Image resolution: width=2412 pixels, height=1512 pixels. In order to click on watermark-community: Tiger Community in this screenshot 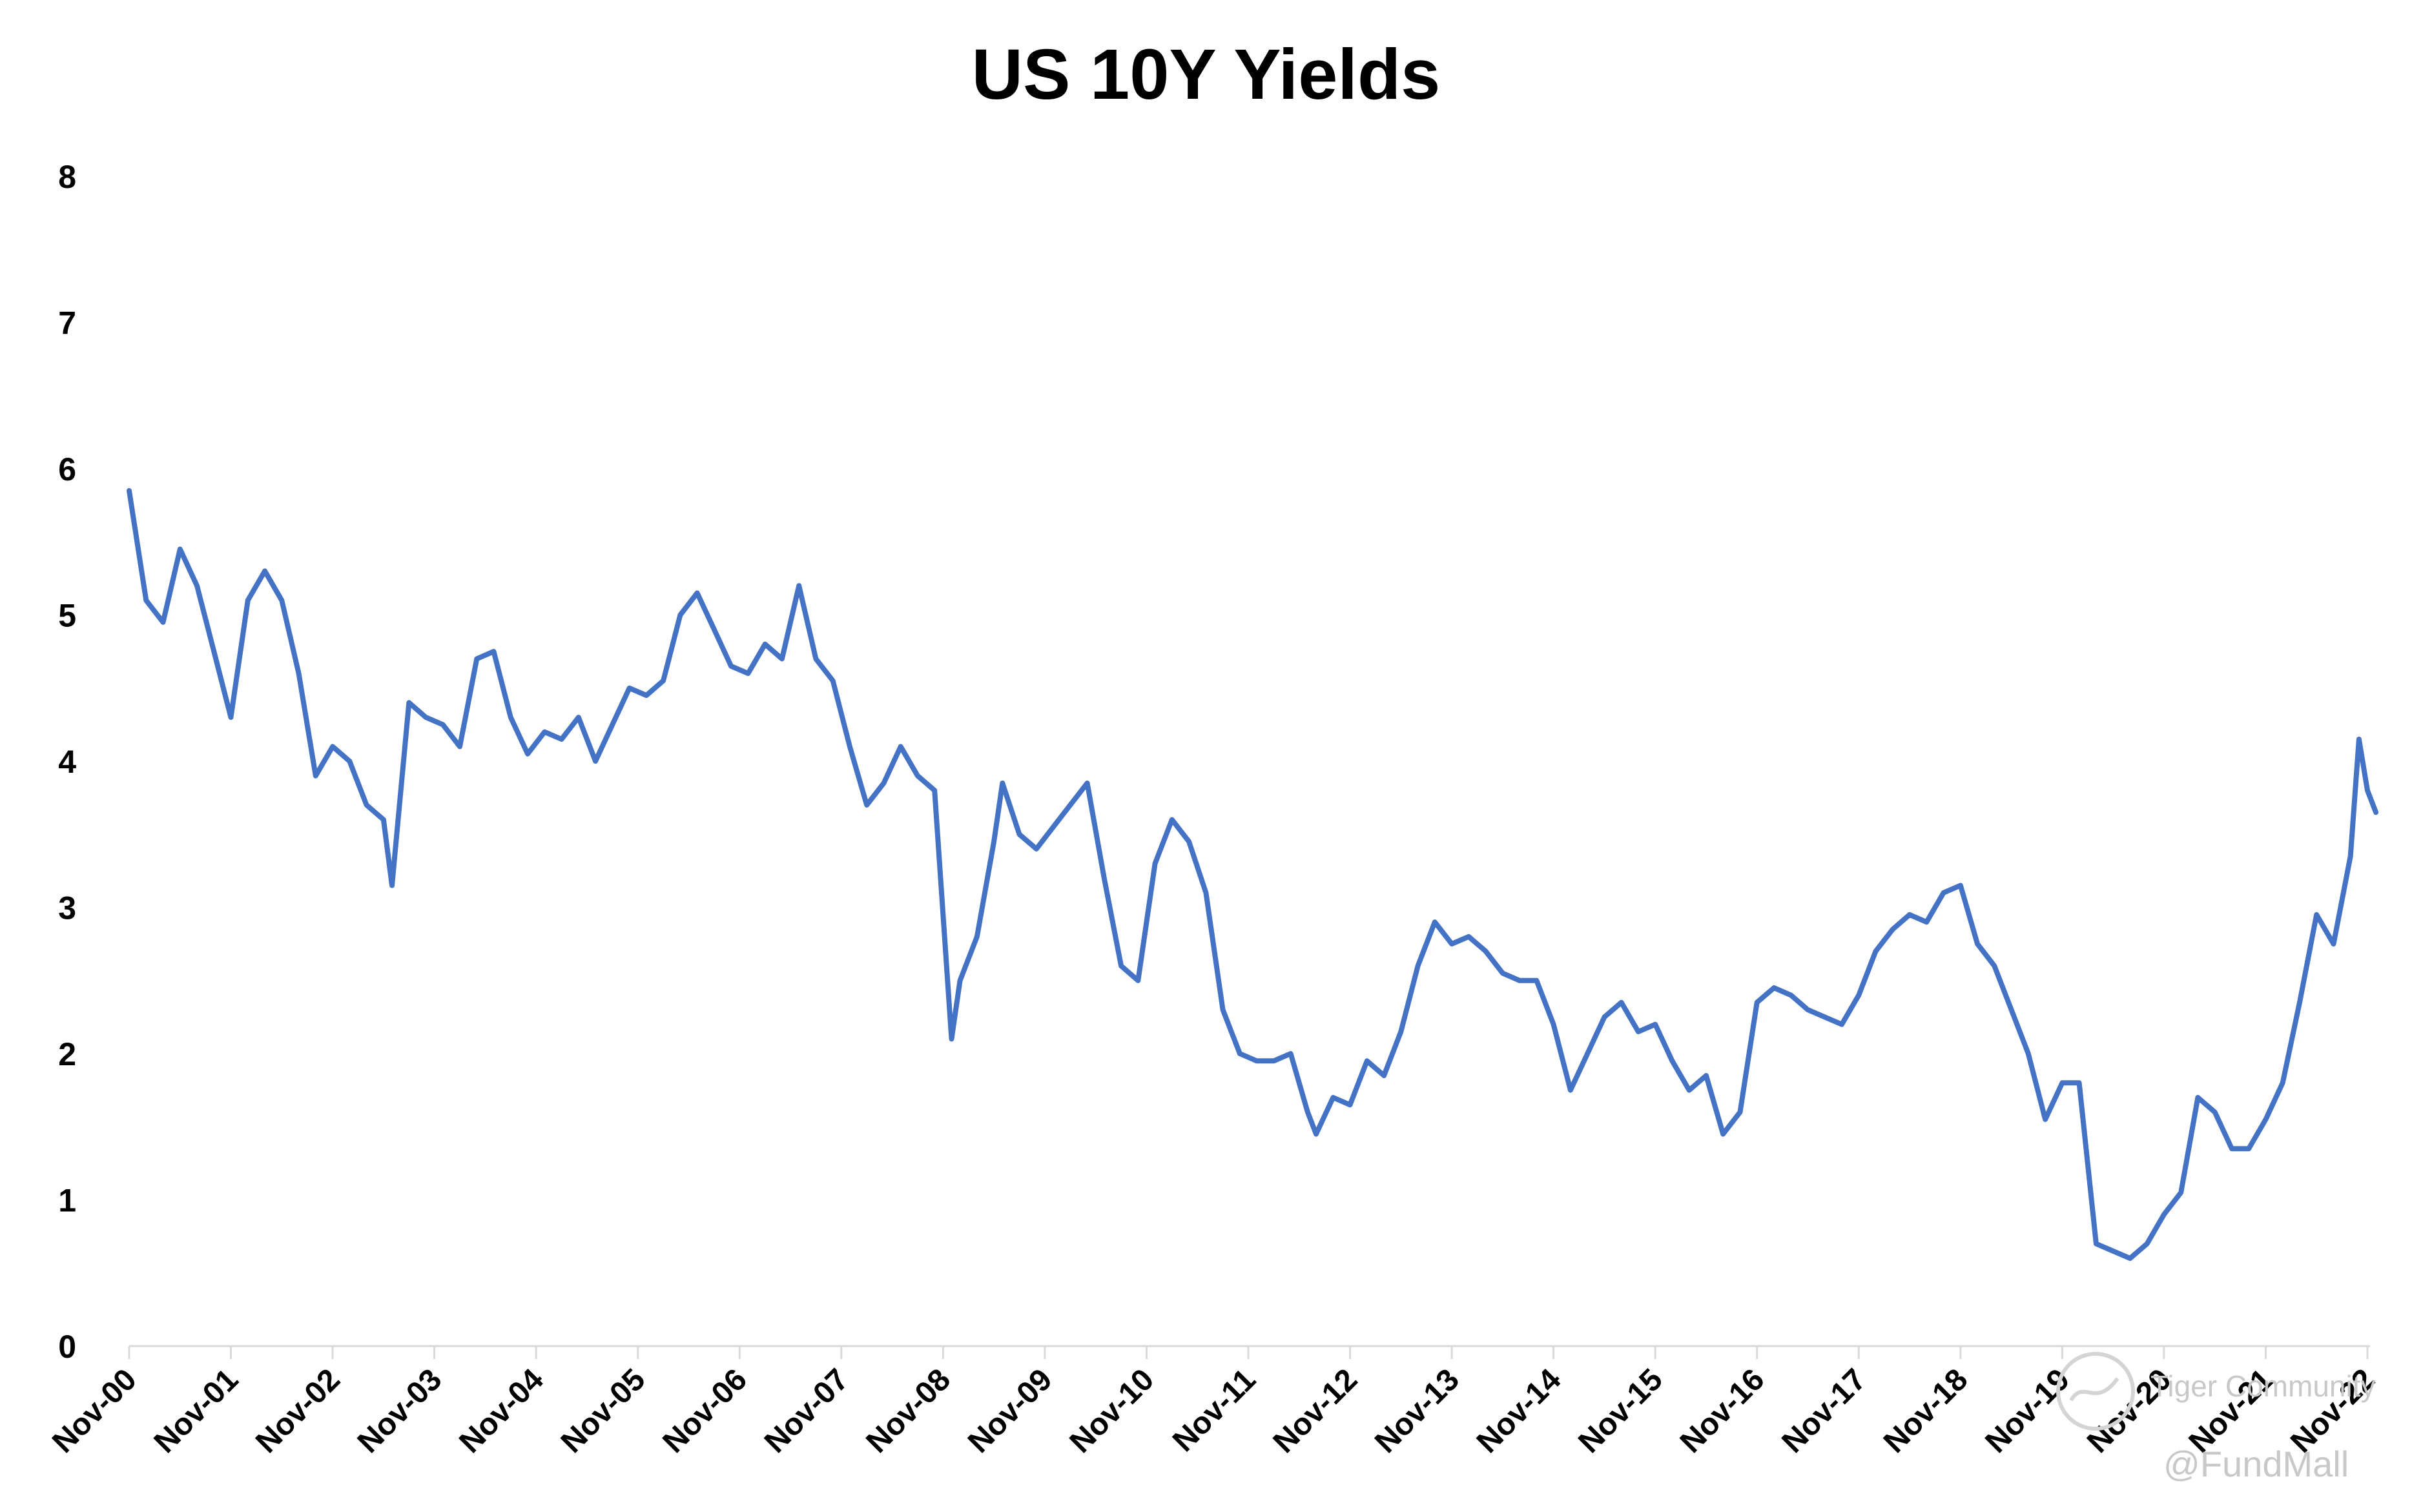, I will do `click(2263, 1386)`.